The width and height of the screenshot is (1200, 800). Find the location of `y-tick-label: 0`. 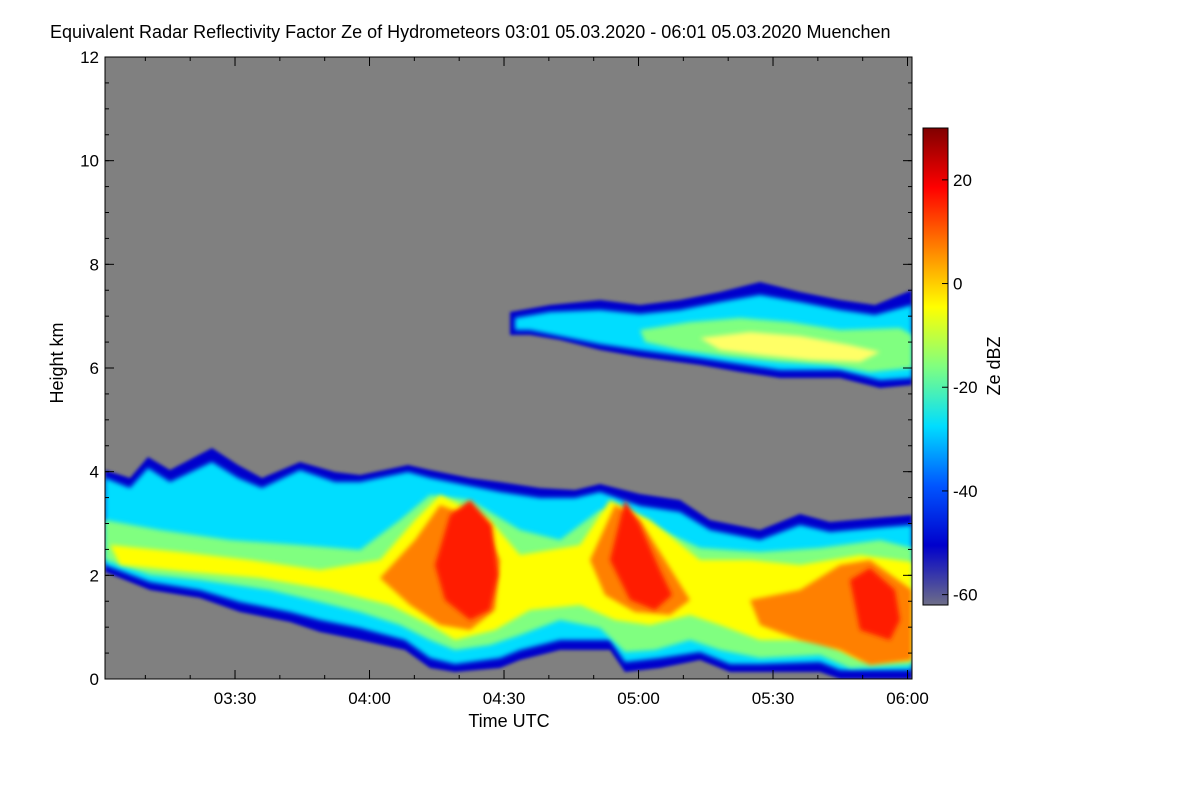

y-tick-label: 0 is located at coordinates (94, 679).